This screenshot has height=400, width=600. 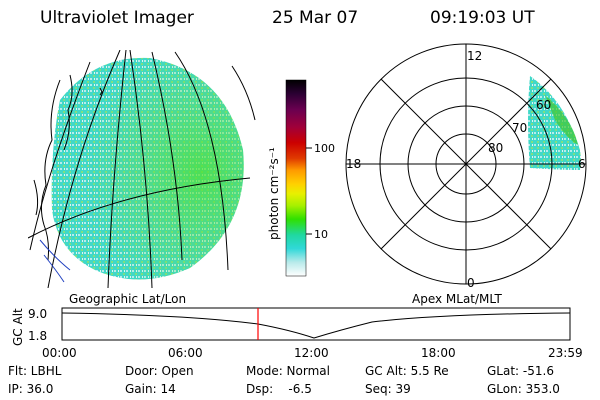 I want to click on date-label: 25 Mar 07, so click(x=315, y=18).